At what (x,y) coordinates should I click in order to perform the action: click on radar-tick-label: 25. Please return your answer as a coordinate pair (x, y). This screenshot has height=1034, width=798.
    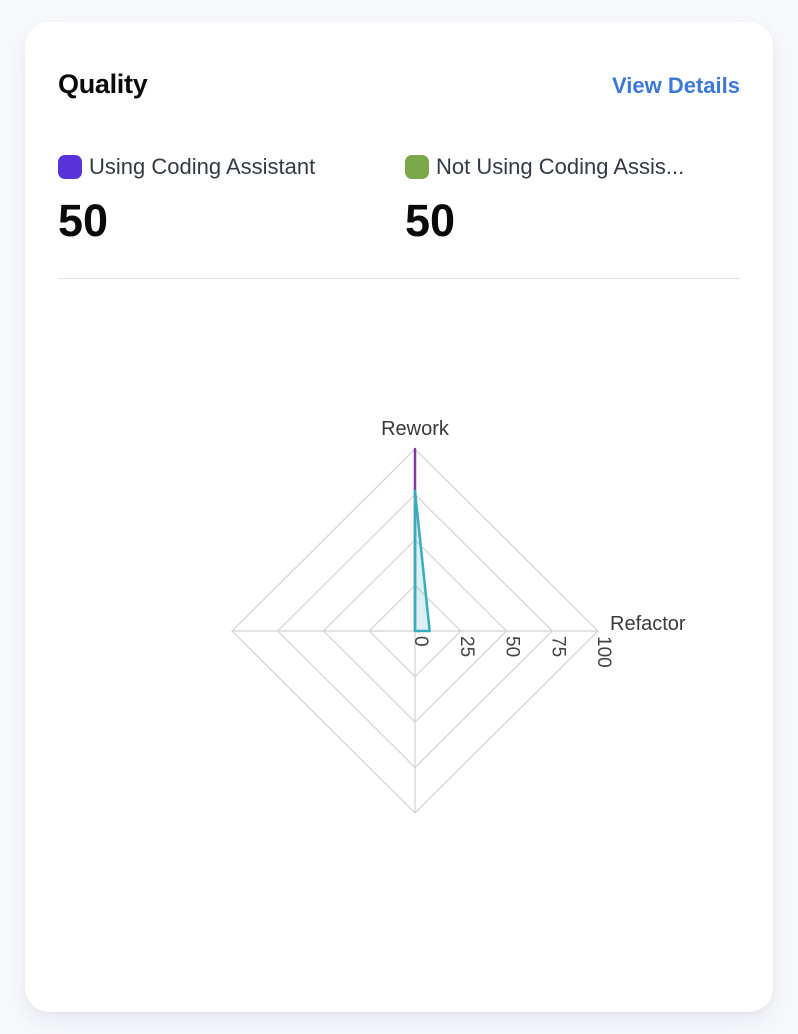
    Looking at the image, I should click on (466, 646).